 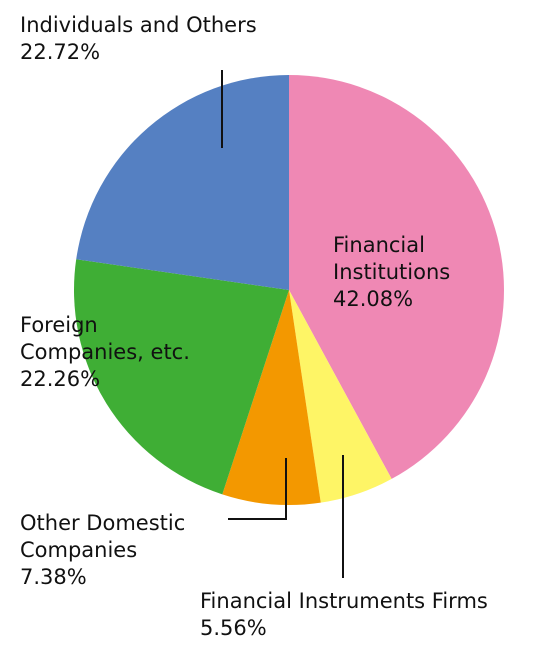 I want to click on category-name: Individuals and Others, so click(x=138, y=25).